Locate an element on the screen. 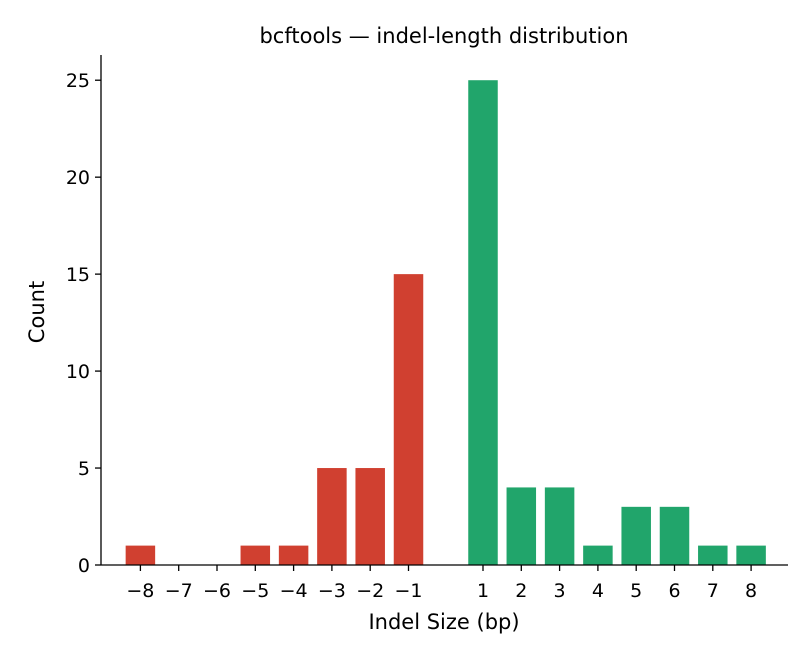  y-tick-label-5: 5 is located at coordinates (84, 469).